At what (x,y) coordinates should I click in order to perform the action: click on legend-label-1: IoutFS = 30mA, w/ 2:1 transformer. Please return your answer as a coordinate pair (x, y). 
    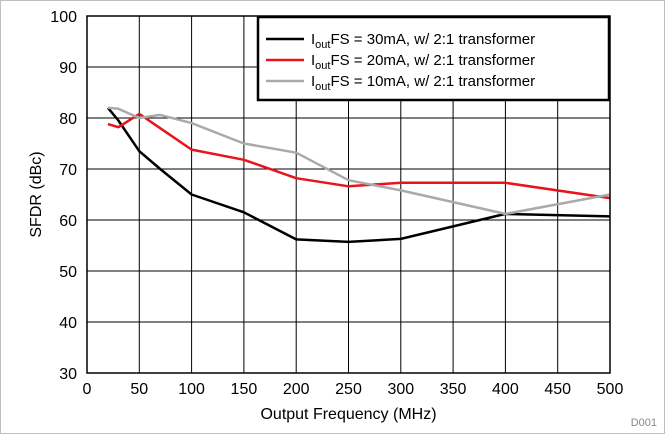
    Looking at the image, I should click on (423, 41).